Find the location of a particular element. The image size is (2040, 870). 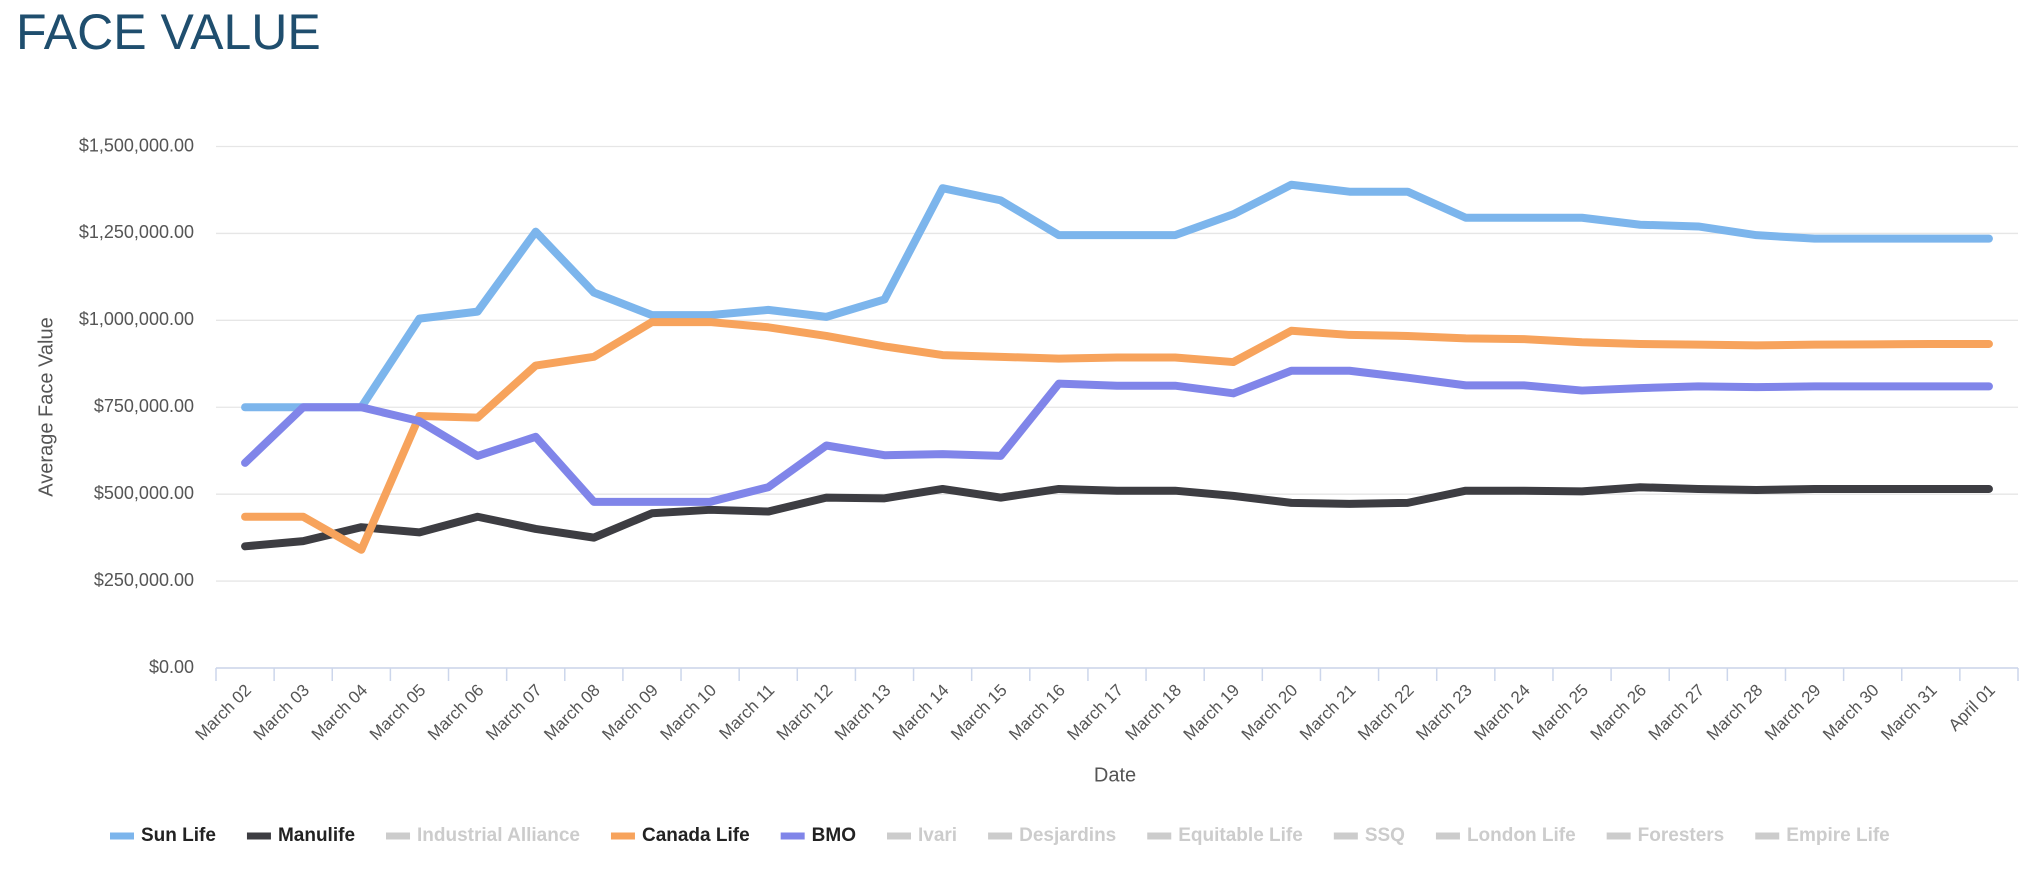

x-tick-label: March 13 is located at coordinates (863, 713).